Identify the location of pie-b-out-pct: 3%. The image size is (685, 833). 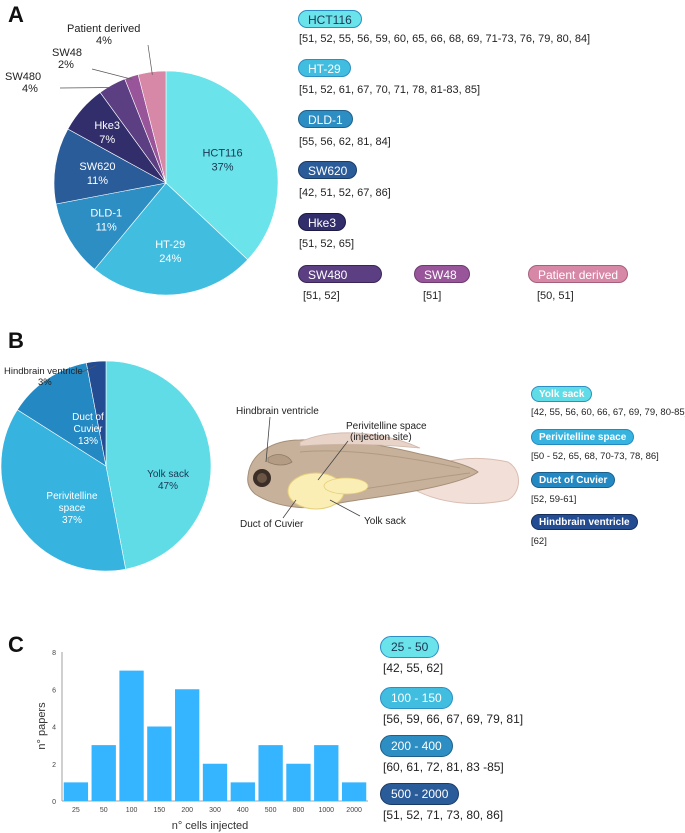
(45, 382).